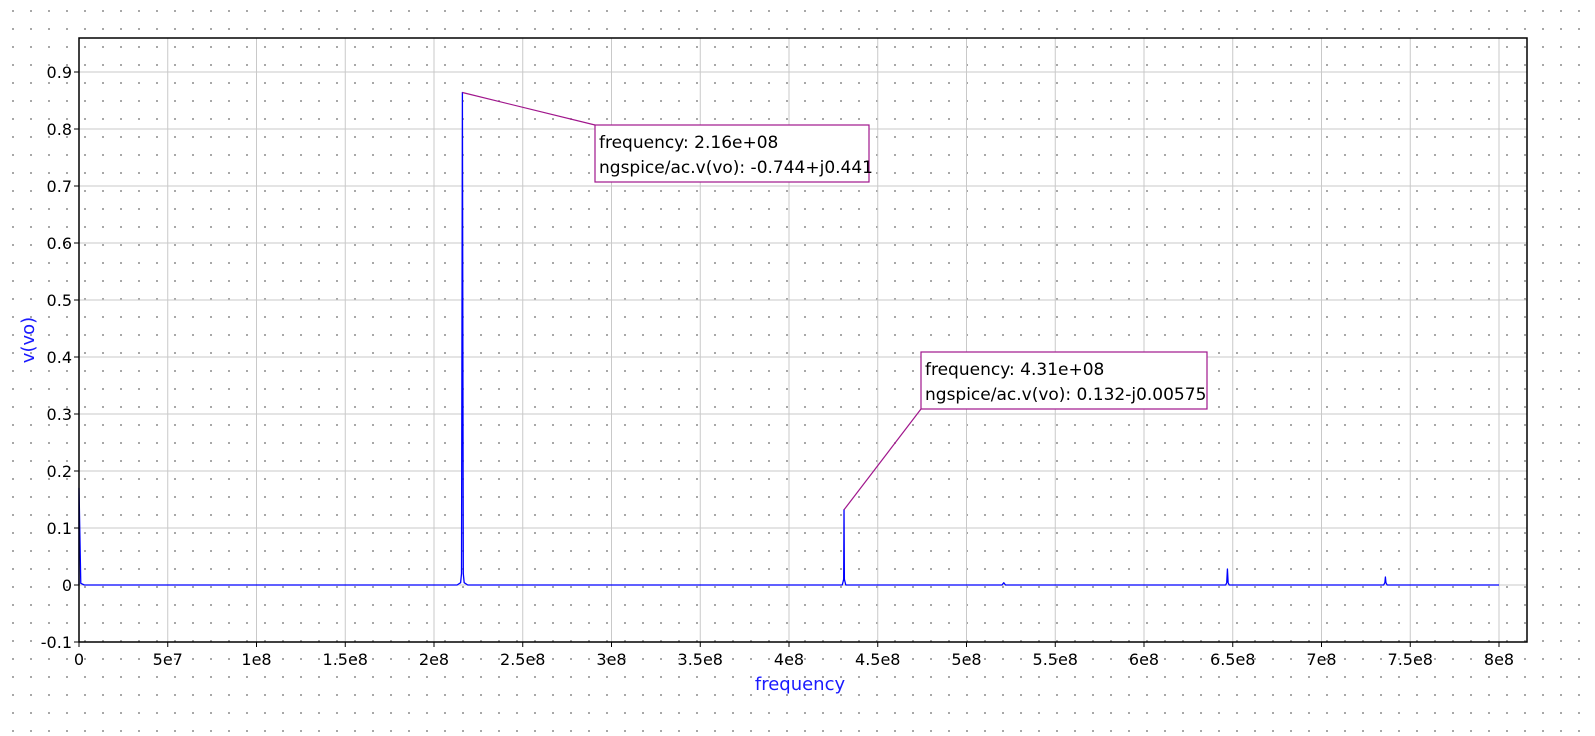  Describe the element at coordinates (1321, 659) in the screenshot. I see `x-tick-label: 7e8` at that location.